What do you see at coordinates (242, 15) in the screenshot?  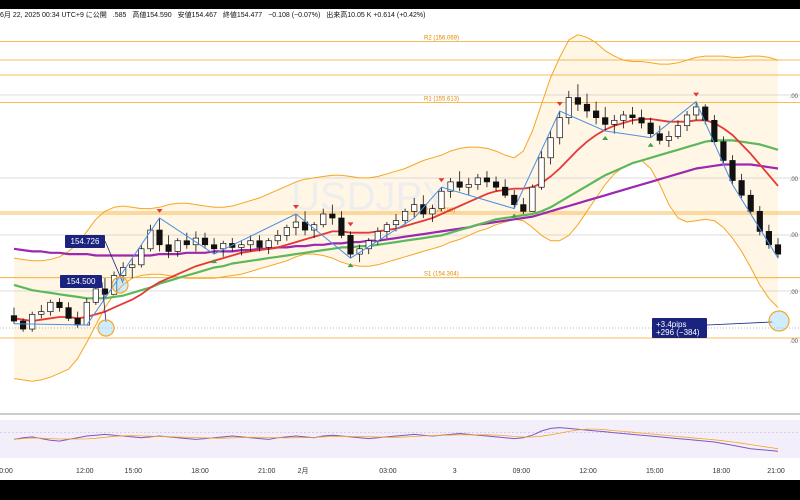 I see `info-close: 終値154.477` at bounding box center [242, 15].